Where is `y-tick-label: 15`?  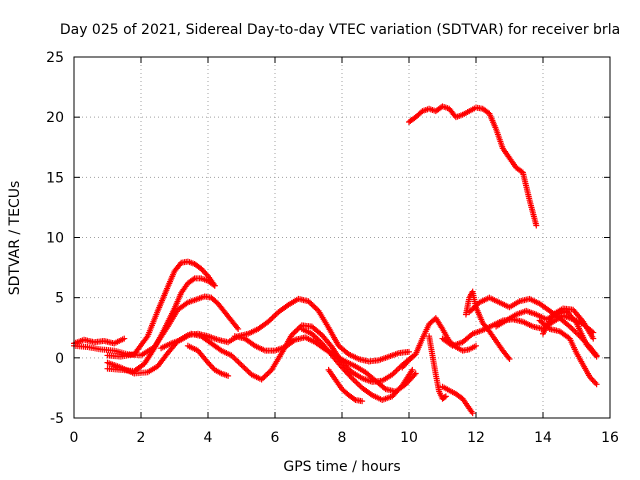 y-tick-label: 15 is located at coordinates (55, 178).